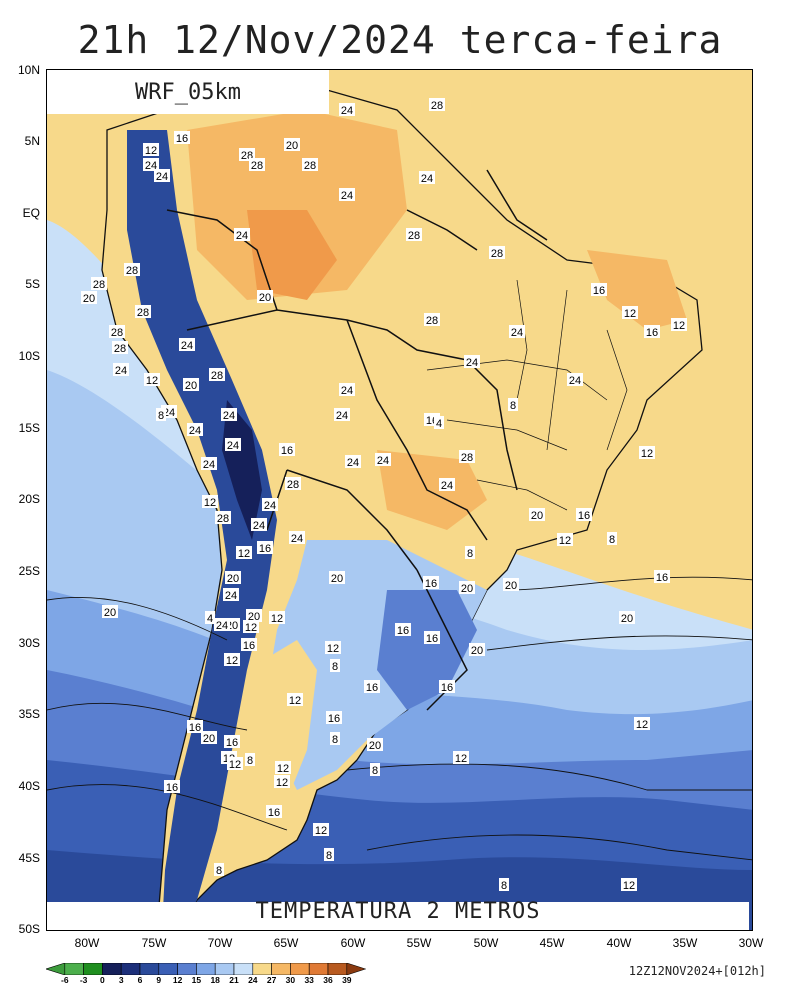  I want to click on colorbar-tick-label: 36, so click(328, 980).